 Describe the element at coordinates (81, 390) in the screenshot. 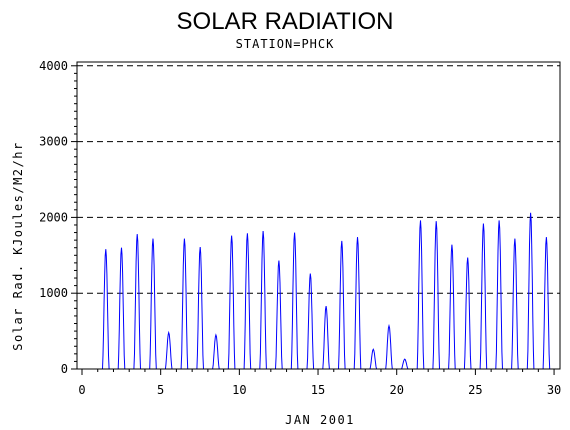

I see `x-tick-label: 0` at that location.